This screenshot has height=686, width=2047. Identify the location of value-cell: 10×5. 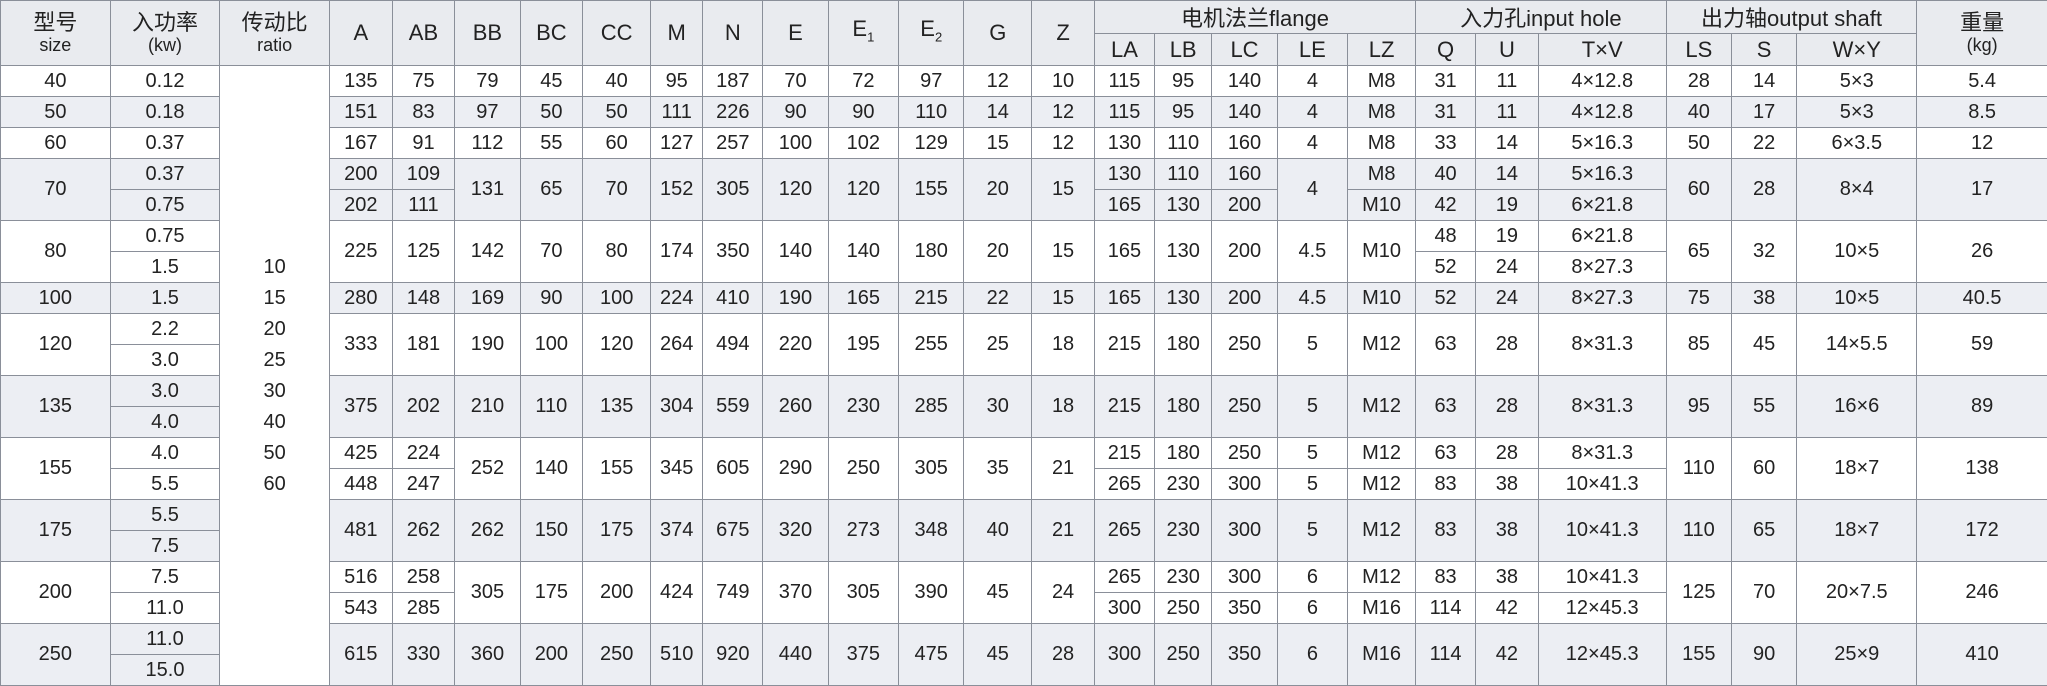
(1857, 251).